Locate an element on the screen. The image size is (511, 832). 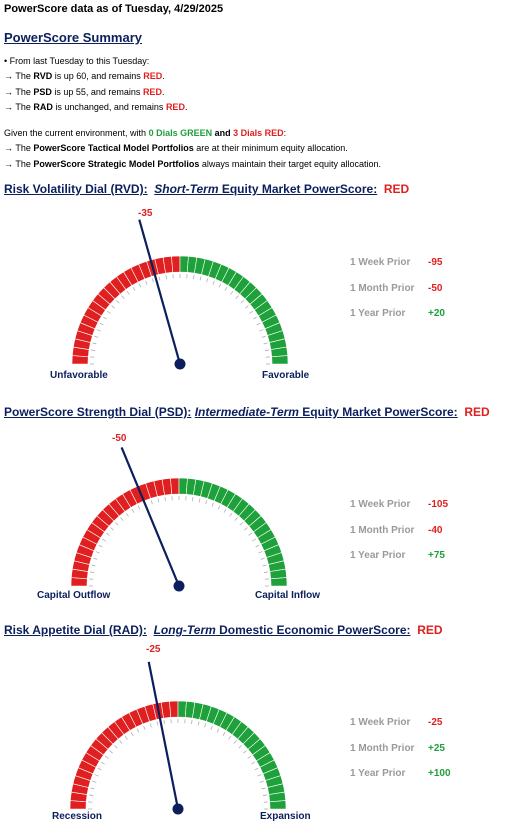
psd-gauge is located at coordinates (179, 519).